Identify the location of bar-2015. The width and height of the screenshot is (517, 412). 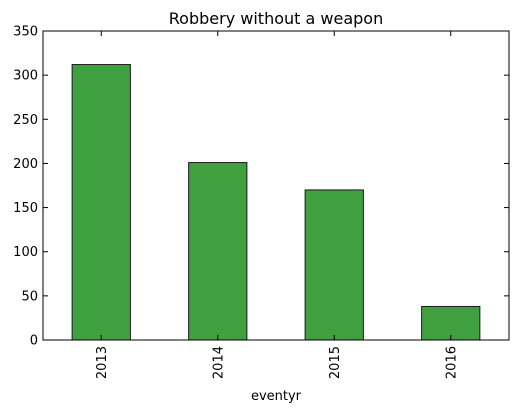
(334, 265).